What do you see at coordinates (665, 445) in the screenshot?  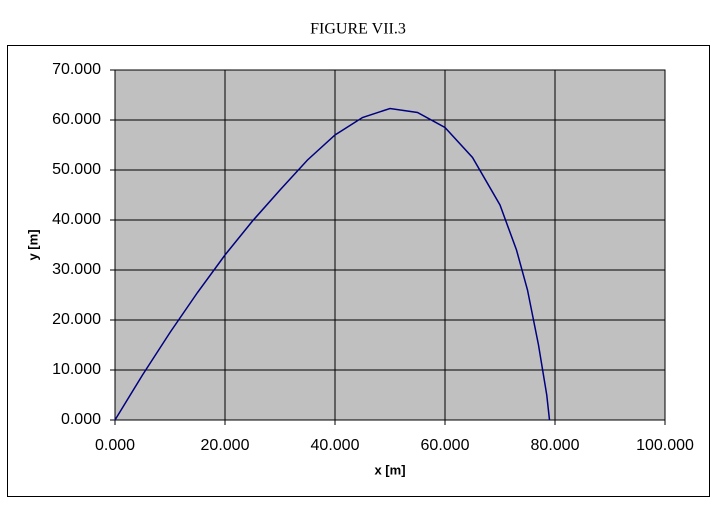 I see `x-tick-label: 100.000` at bounding box center [665, 445].